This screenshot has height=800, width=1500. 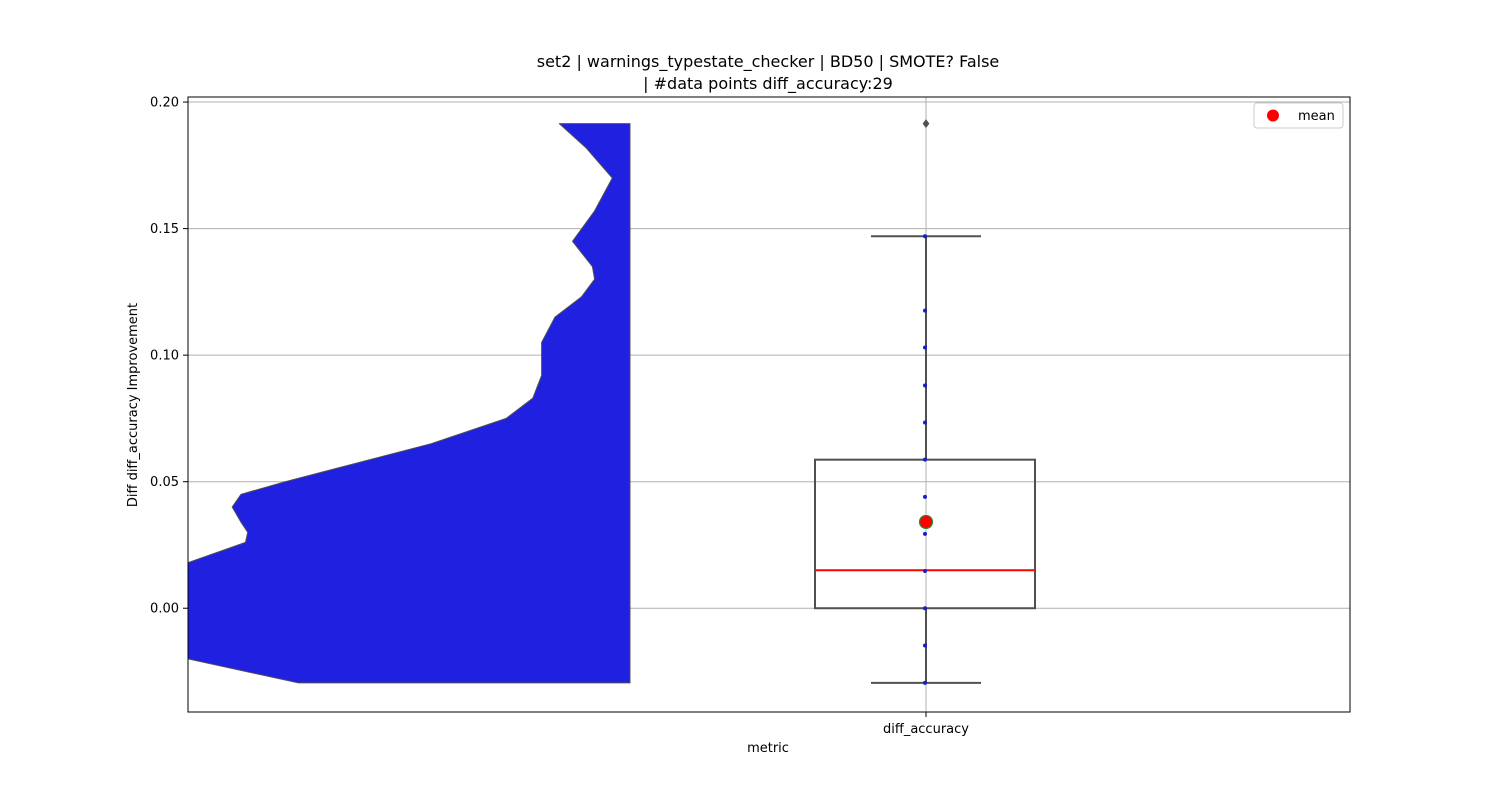 What do you see at coordinates (768, 748) in the screenshot?
I see `x-axis-label: metric` at bounding box center [768, 748].